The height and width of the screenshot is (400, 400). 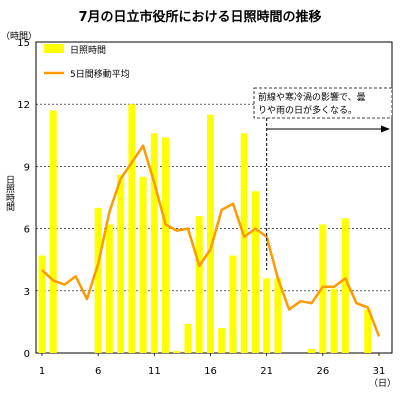 I want to click on y-unit-label: （時間）, so click(x=19, y=36).